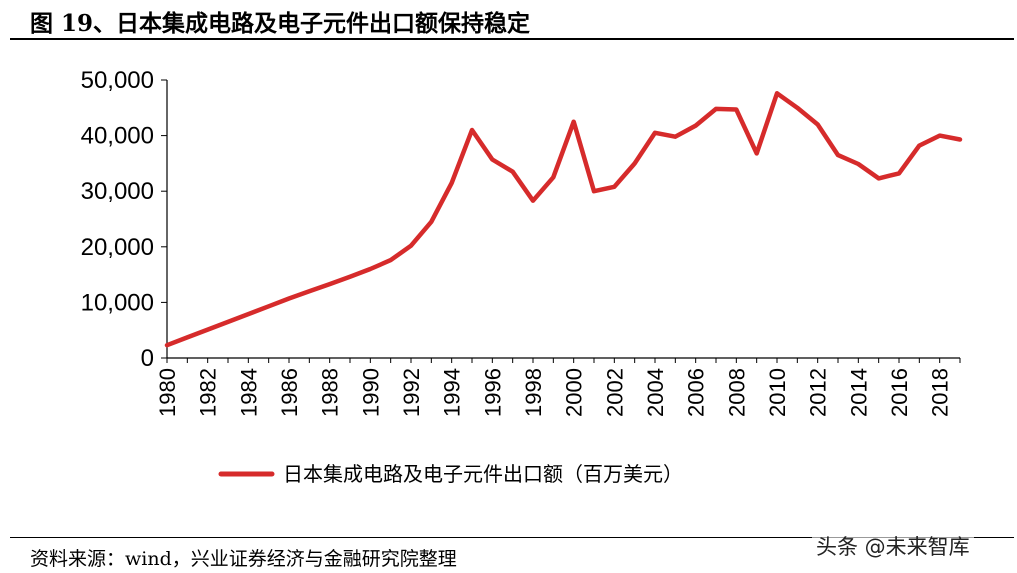  I want to click on x-tick-label: 1994, so click(452, 392).